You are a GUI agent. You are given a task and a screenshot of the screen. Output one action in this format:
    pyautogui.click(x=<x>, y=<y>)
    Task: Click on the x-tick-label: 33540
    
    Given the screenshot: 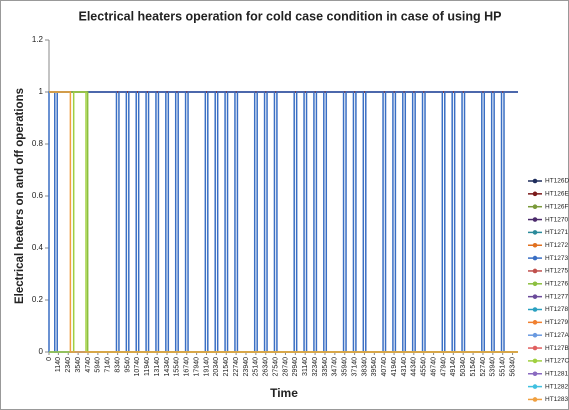 What is the action you would take?
    pyautogui.click(x=325, y=367)
    